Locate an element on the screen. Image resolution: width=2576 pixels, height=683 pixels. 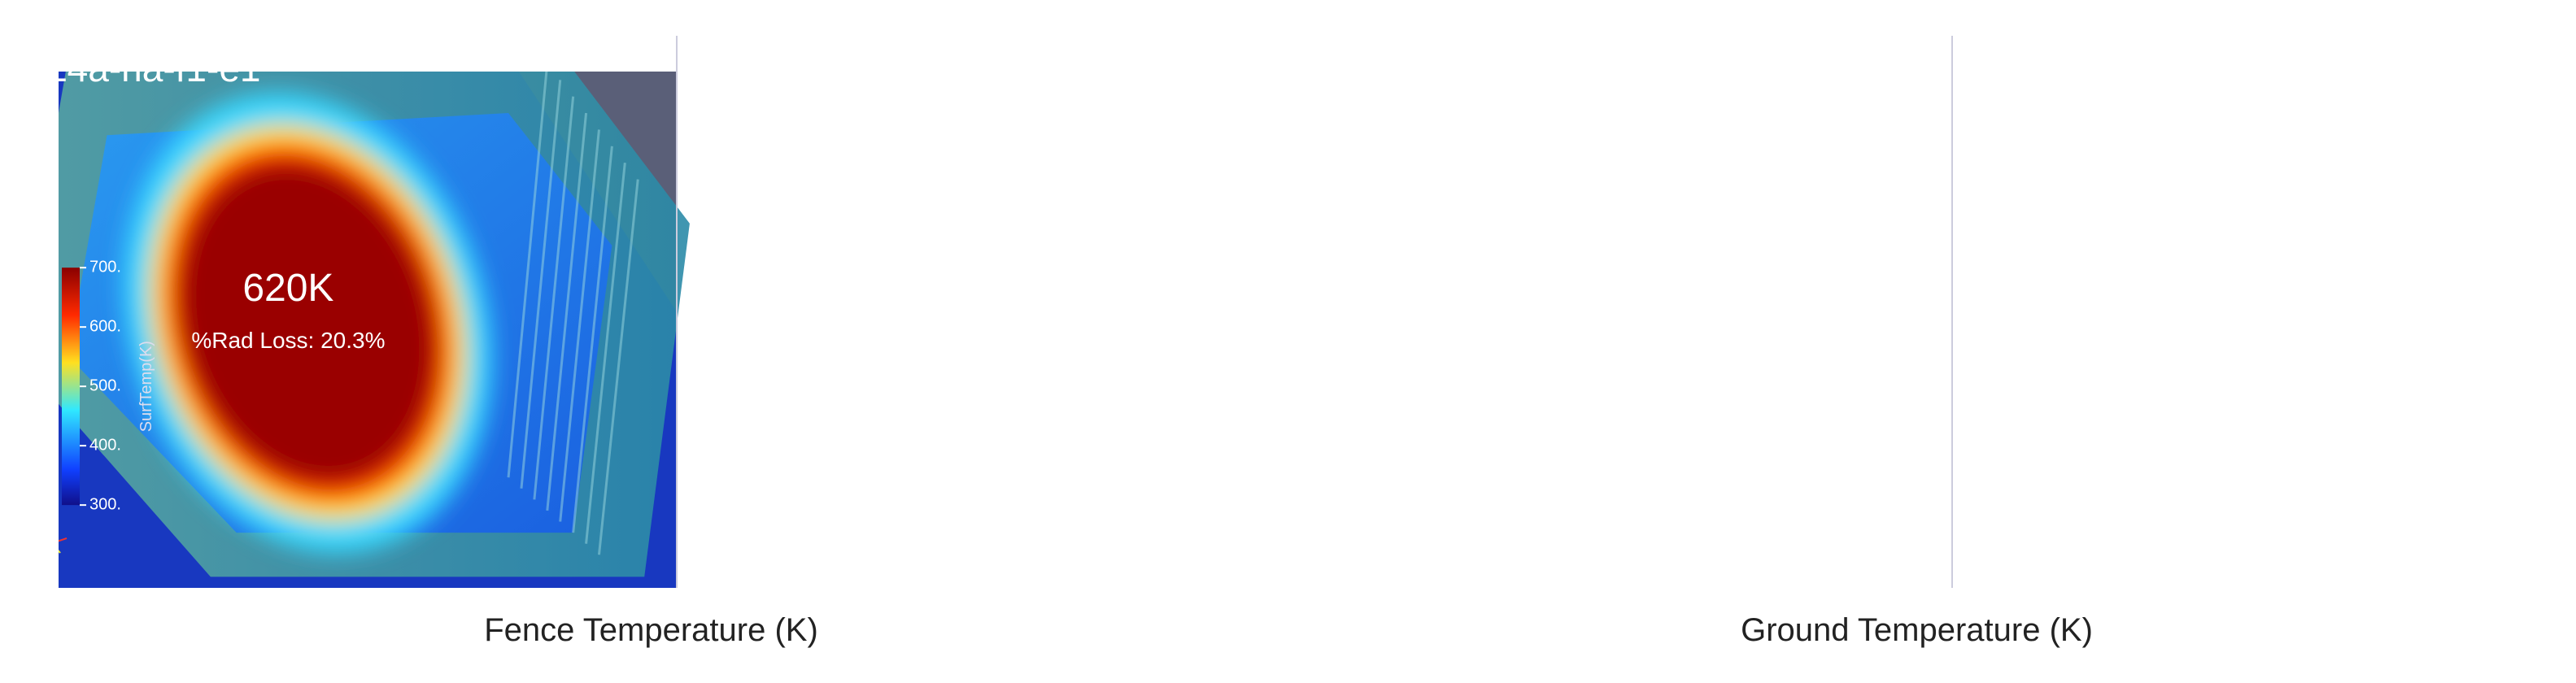
colorbar-title: SurfTemp(K) is located at coordinates (1411, 387).